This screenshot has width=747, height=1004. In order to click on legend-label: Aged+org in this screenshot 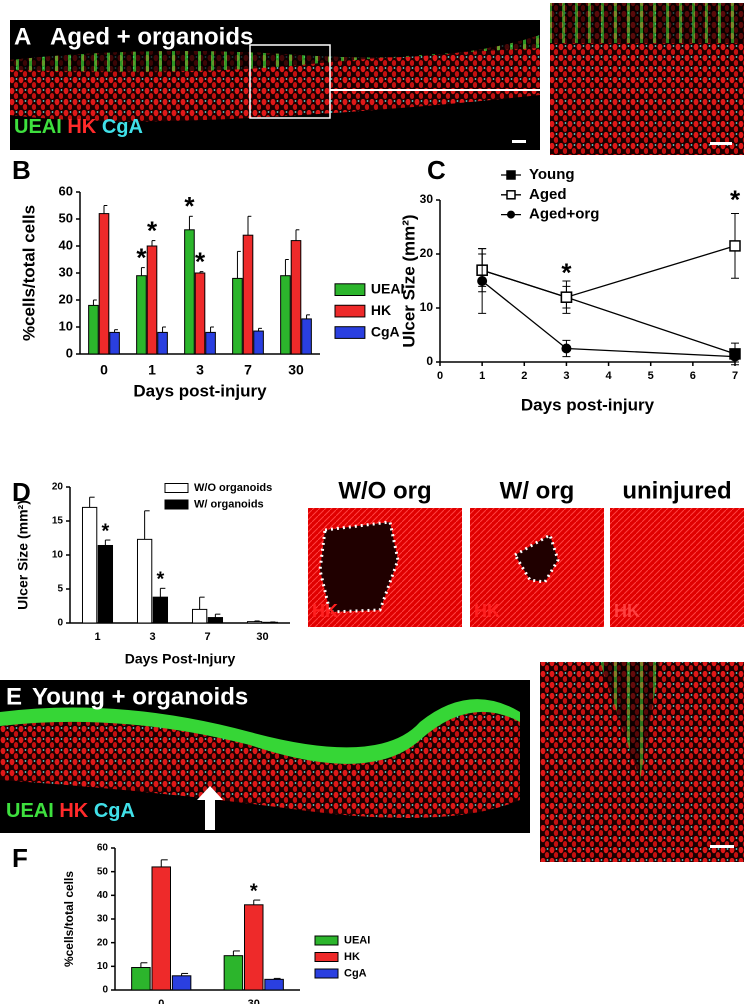, I will do `click(564, 214)`.